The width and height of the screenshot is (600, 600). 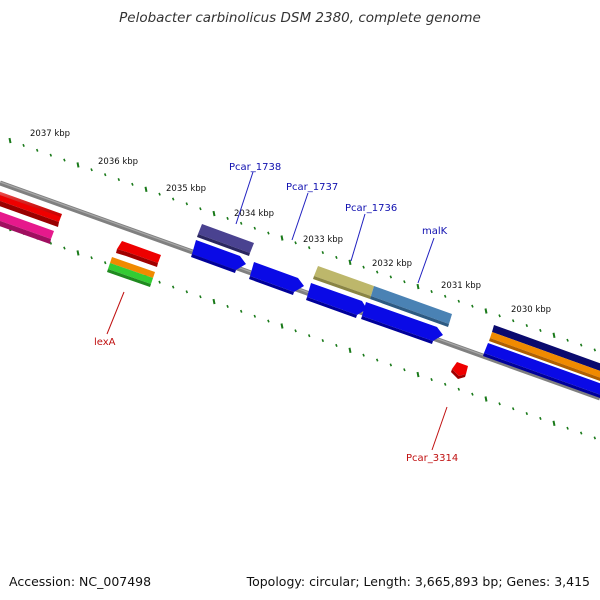 I want to click on gene-magenta-left, so click(x=27, y=224).